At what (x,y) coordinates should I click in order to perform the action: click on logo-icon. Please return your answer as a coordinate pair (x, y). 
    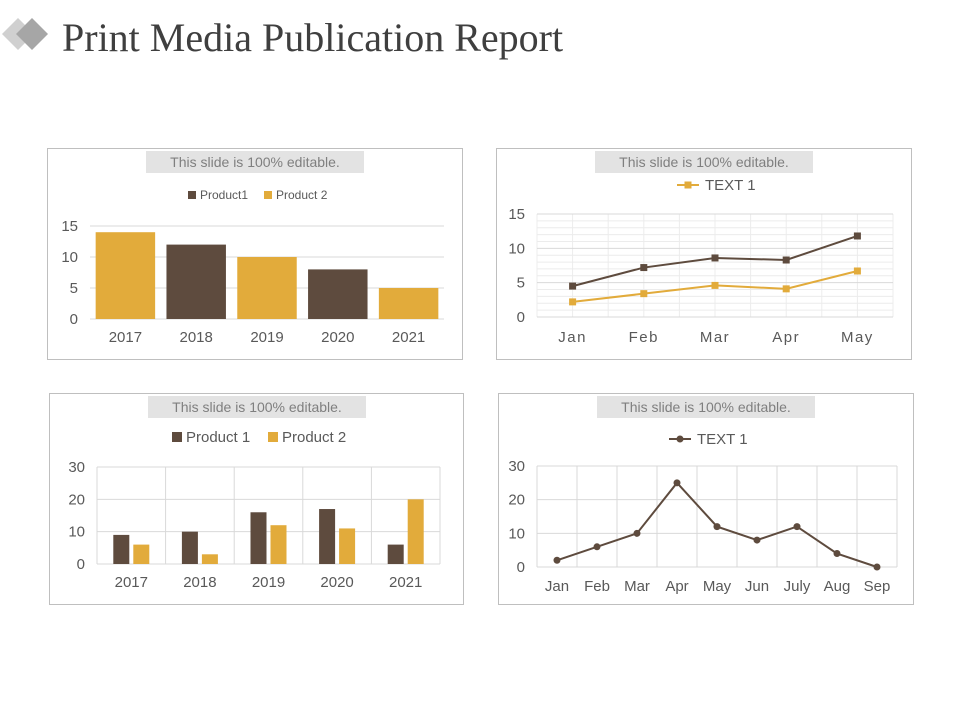
    Looking at the image, I should click on (25, 34).